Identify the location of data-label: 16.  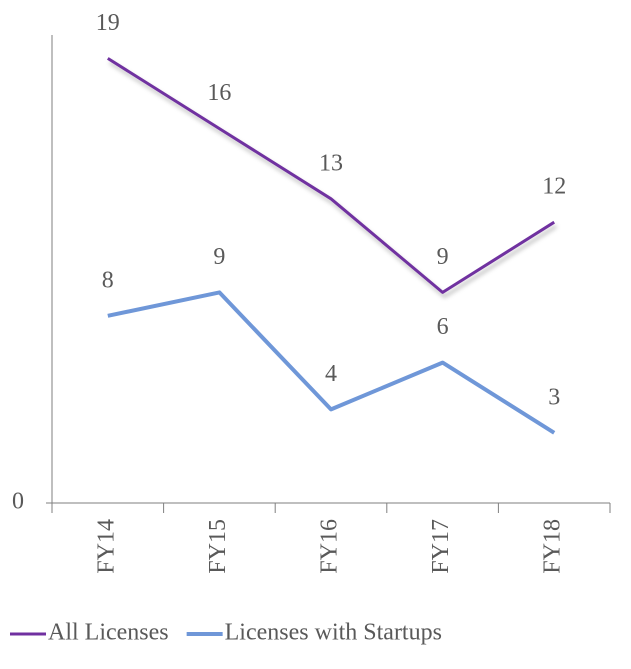
(219, 93).